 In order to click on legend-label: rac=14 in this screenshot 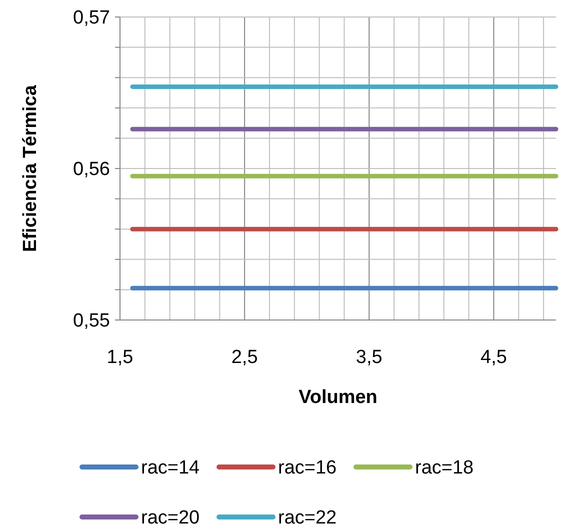, I will do `click(170, 468)`.